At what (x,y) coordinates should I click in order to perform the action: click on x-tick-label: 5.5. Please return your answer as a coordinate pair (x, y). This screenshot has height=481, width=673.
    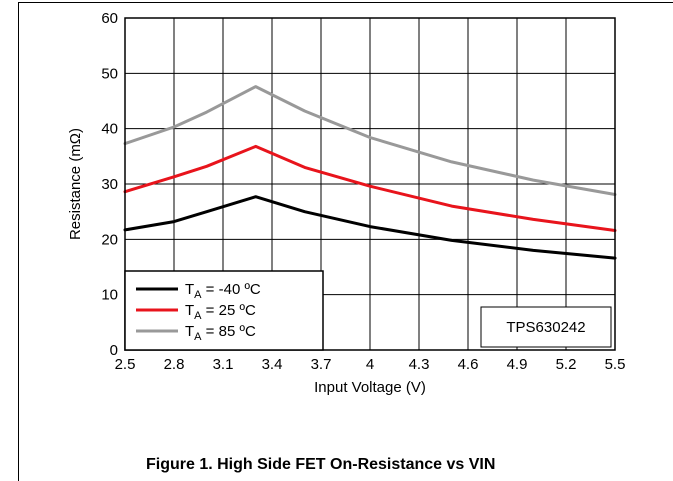
    Looking at the image, I should click on (615, 364).